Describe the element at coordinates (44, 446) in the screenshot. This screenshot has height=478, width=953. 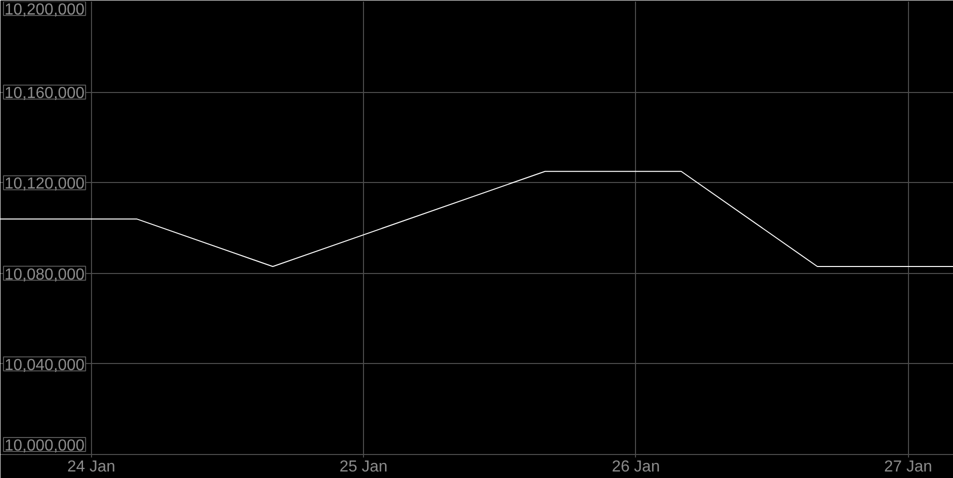
I see `y-tick-label: 10,000,000` at that location.